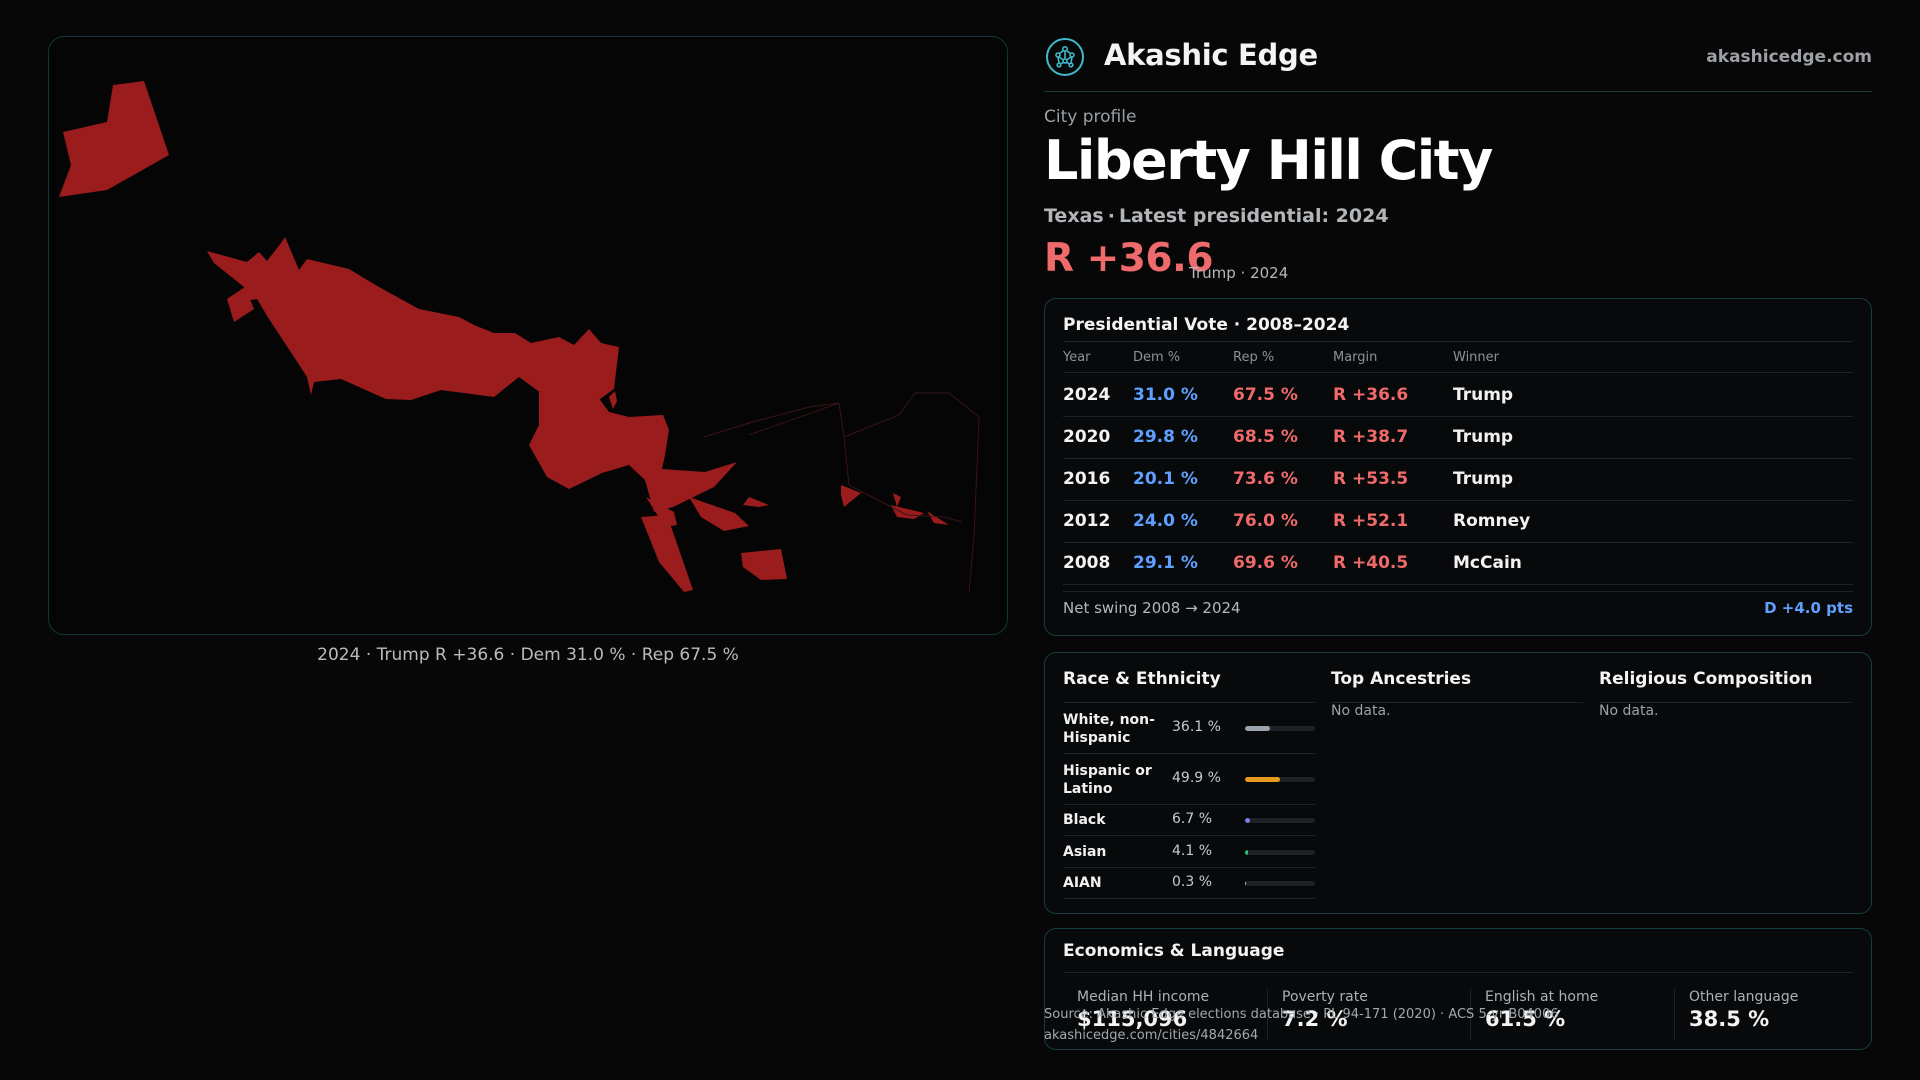 The height and width of the screenshot is (1080, 1920). I want to click on row-rep: 73.6 %, so click(1265, 479).